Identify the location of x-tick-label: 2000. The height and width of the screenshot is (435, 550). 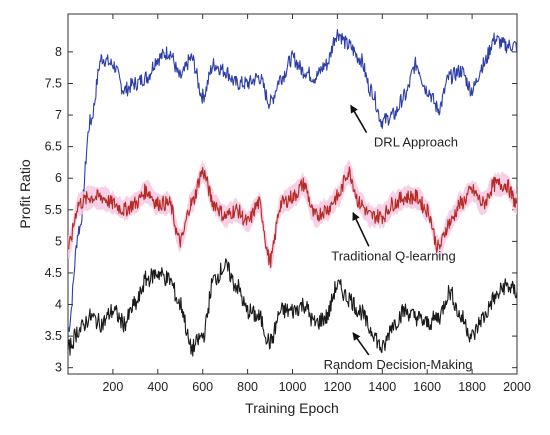
(517, 387).